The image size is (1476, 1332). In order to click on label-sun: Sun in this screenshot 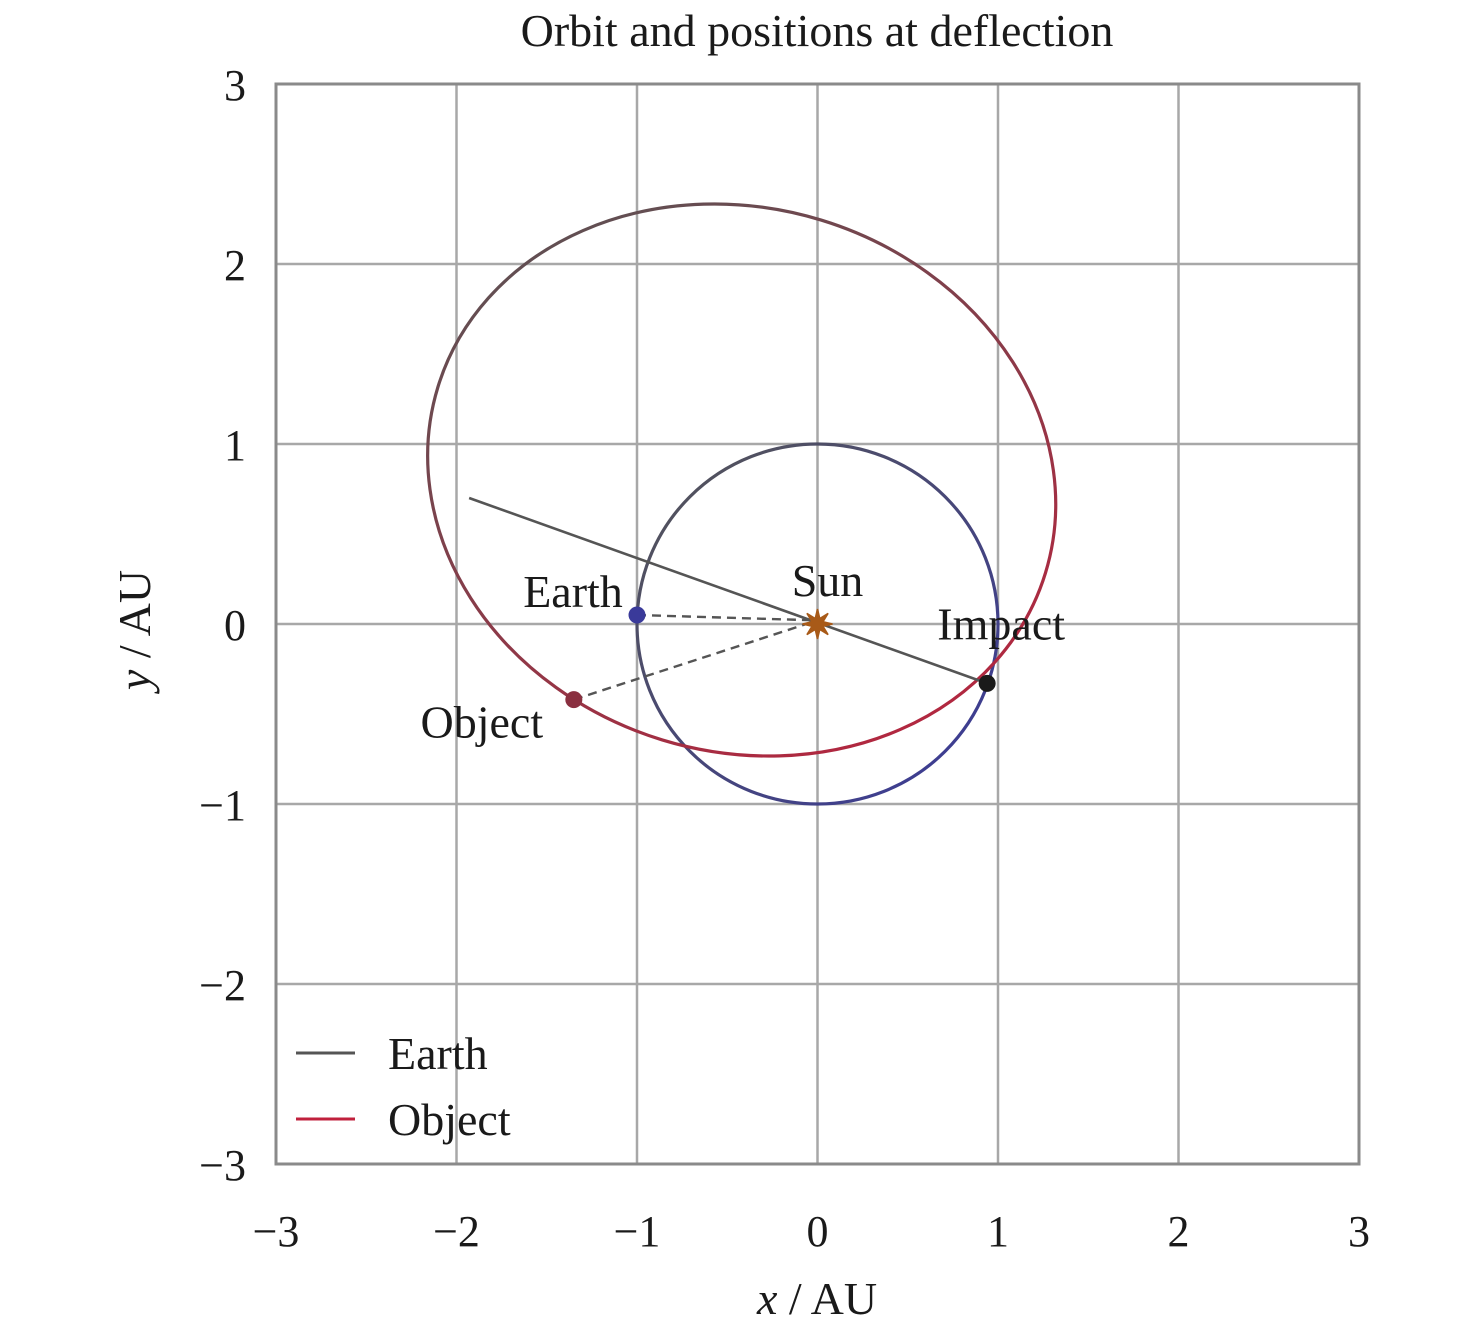, I will do `click(828, 580)`.